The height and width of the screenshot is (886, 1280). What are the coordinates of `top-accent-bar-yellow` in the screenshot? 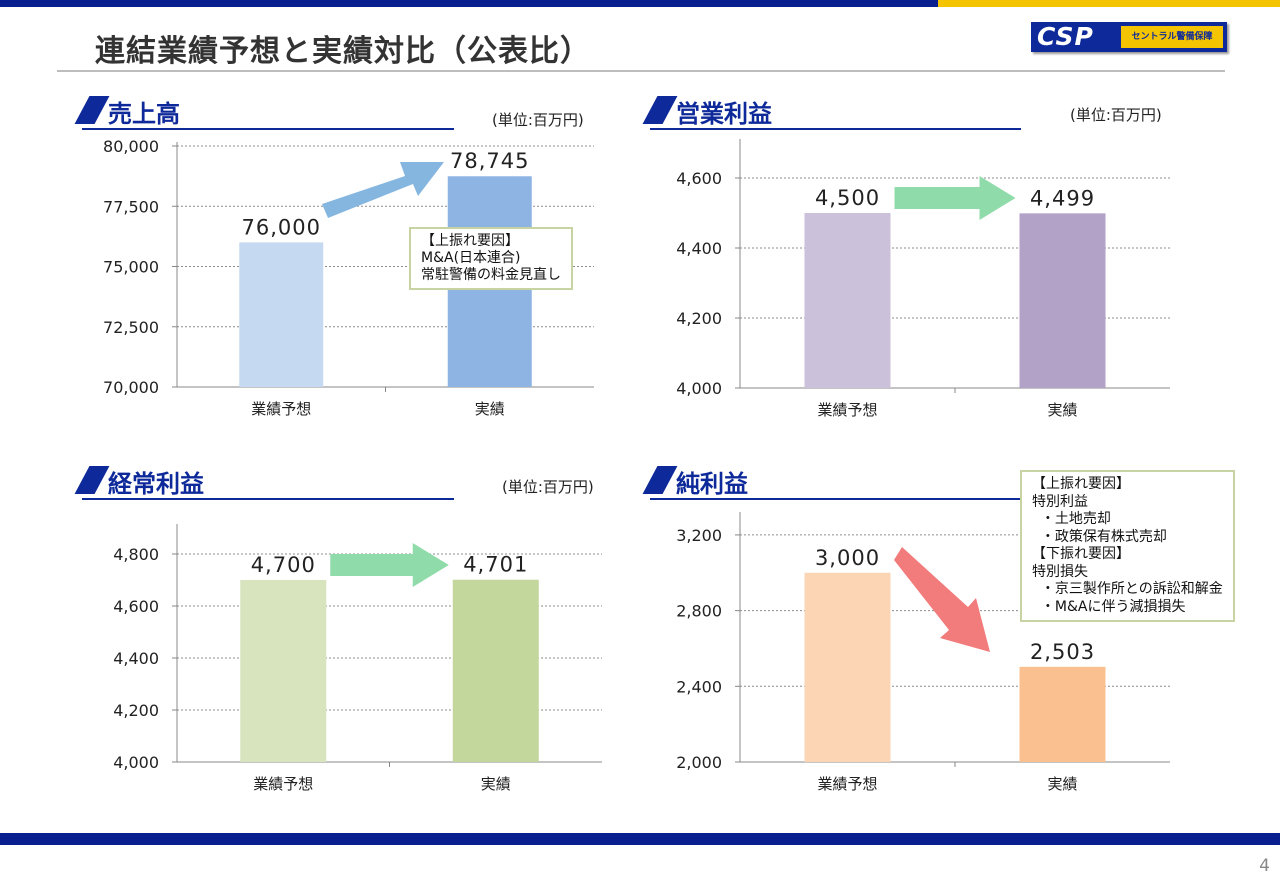 It's located at (1109, 3).